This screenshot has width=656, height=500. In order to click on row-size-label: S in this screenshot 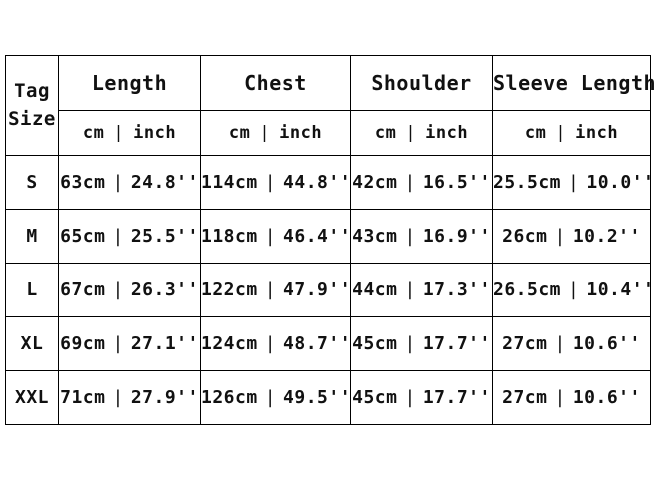, I will do `click(32, 182)`.